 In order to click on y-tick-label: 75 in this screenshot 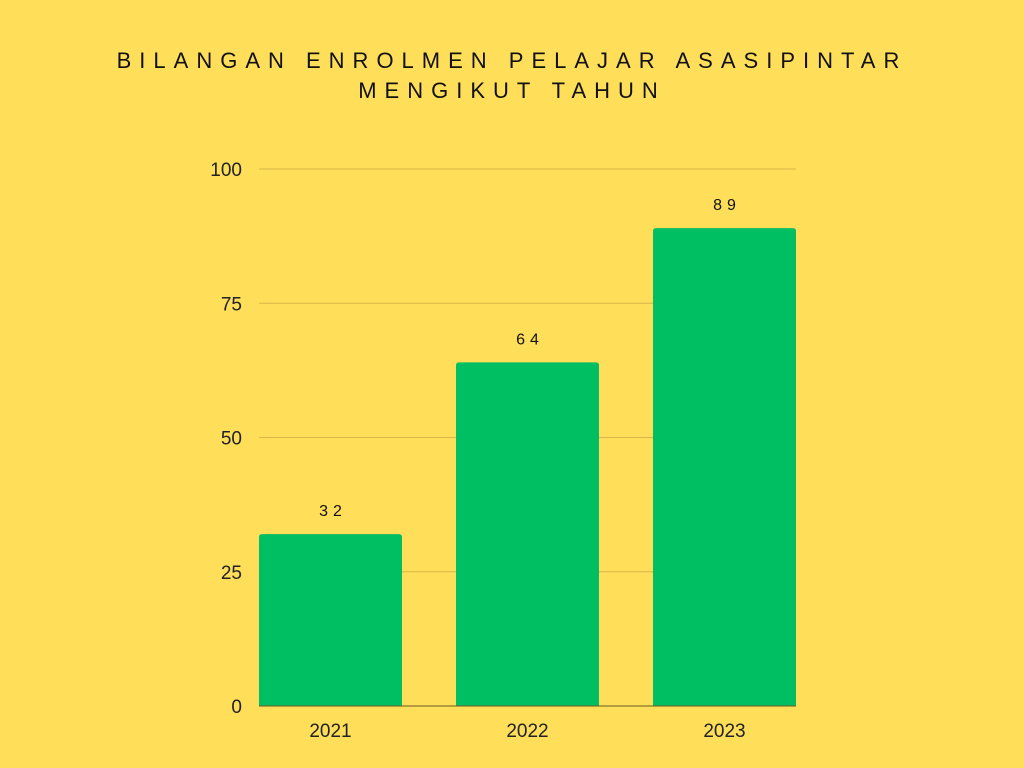, I will do `click(231, 304)`.